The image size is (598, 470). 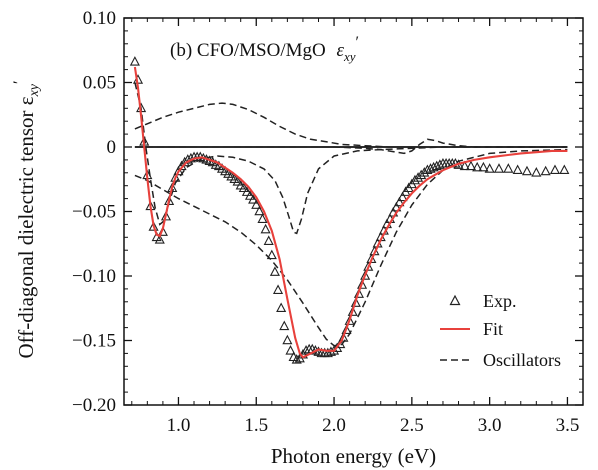 What do you see at coordinates (349, 56) in the screenshot?
I see `panel-symbol-sub: xy` at bounding box center [349, 56].